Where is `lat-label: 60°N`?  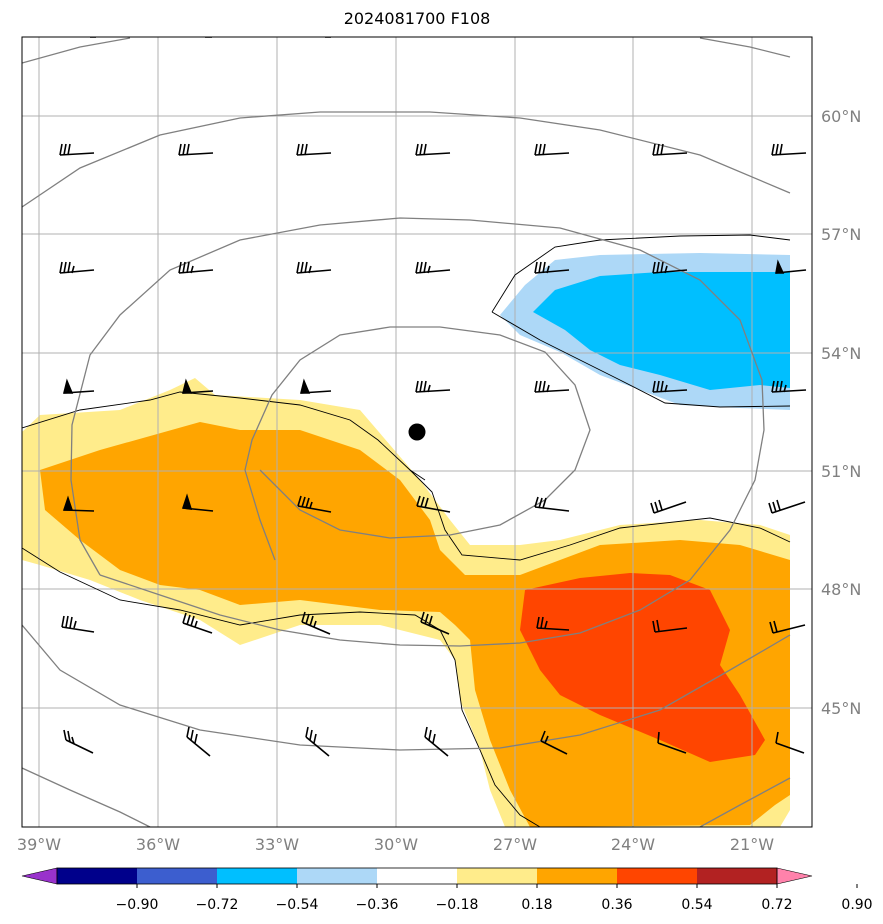 lat-label: 60°N is located at coordinates (841, 116).